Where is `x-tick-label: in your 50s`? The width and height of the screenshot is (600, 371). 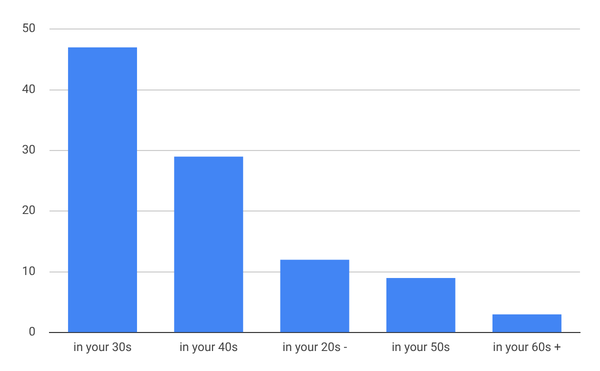
x-tick-label: in your 50s is located at coordinates (421, 347).